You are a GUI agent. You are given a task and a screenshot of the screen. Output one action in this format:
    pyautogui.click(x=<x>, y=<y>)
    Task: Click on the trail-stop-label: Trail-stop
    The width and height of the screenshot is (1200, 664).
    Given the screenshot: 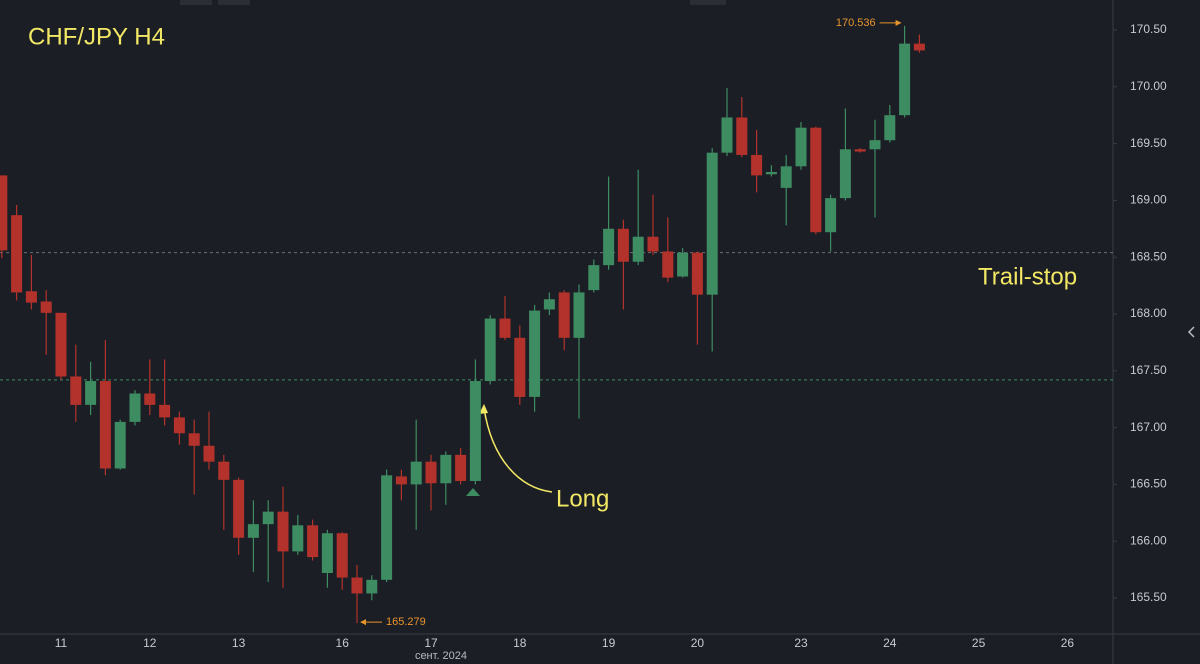 What is the action you would take?
    pyautogui.click(x=1027, y=276)
    